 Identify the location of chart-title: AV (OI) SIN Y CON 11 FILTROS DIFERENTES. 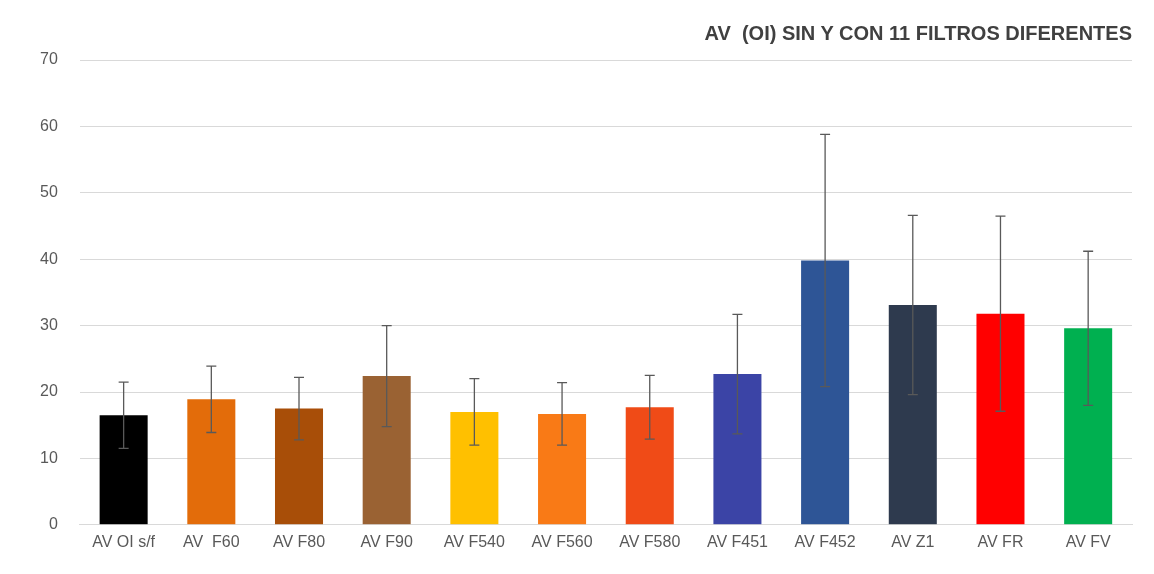
(918, 32).